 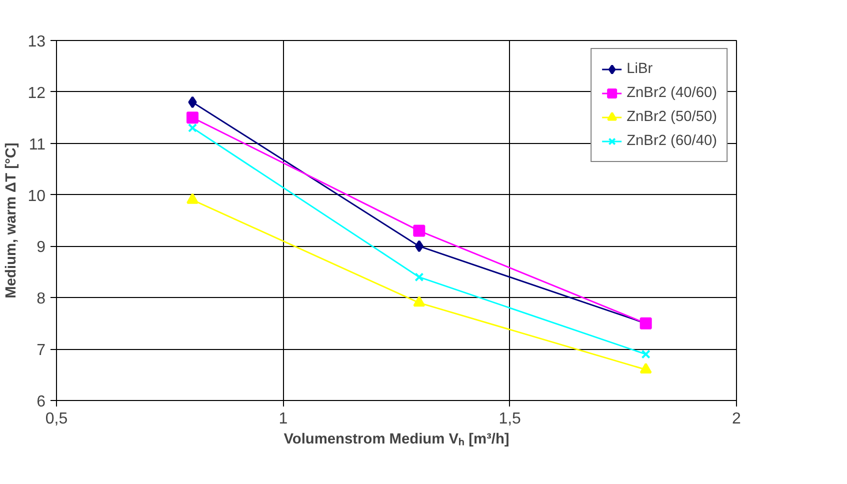 What do you see at coordinates (41, 247) in the screenshot?
I see `y-tick-label: 9` at bounding box center [41, 247].